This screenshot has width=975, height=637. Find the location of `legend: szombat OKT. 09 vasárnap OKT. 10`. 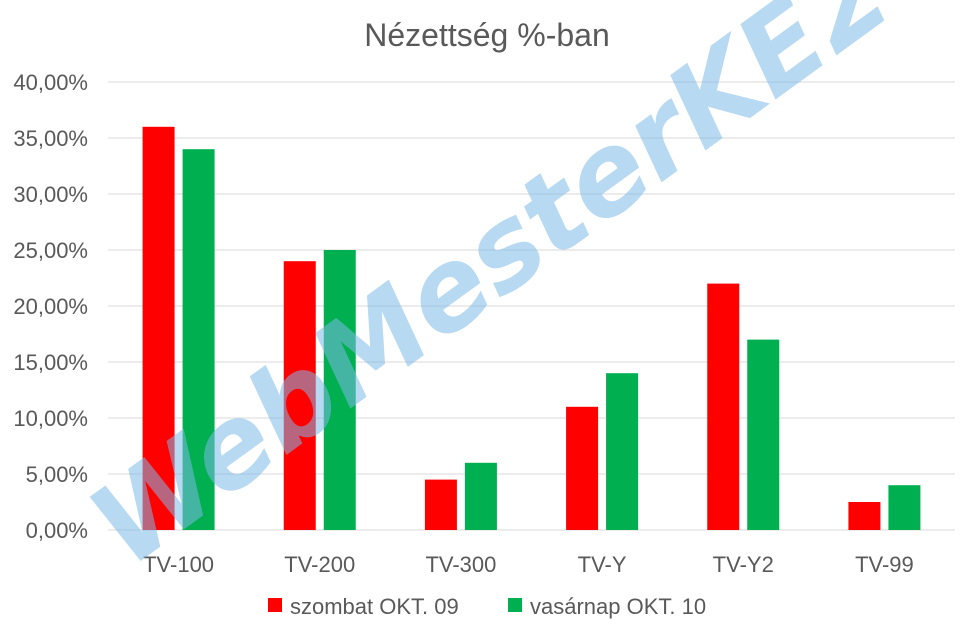

legend: szombat OKT. 09 vasárnap OKT. 10 is located at coordinates (487, 606).